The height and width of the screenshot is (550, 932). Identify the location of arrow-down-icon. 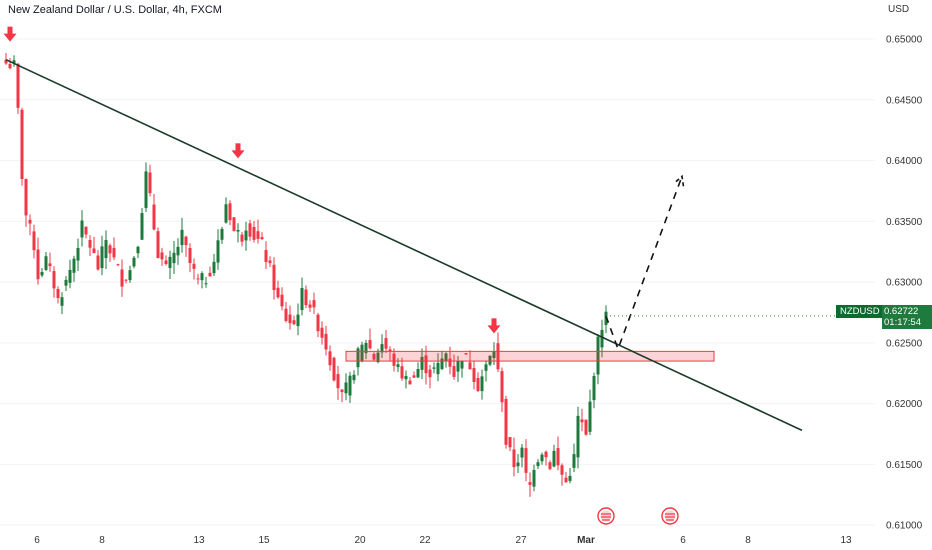
(494, 326).